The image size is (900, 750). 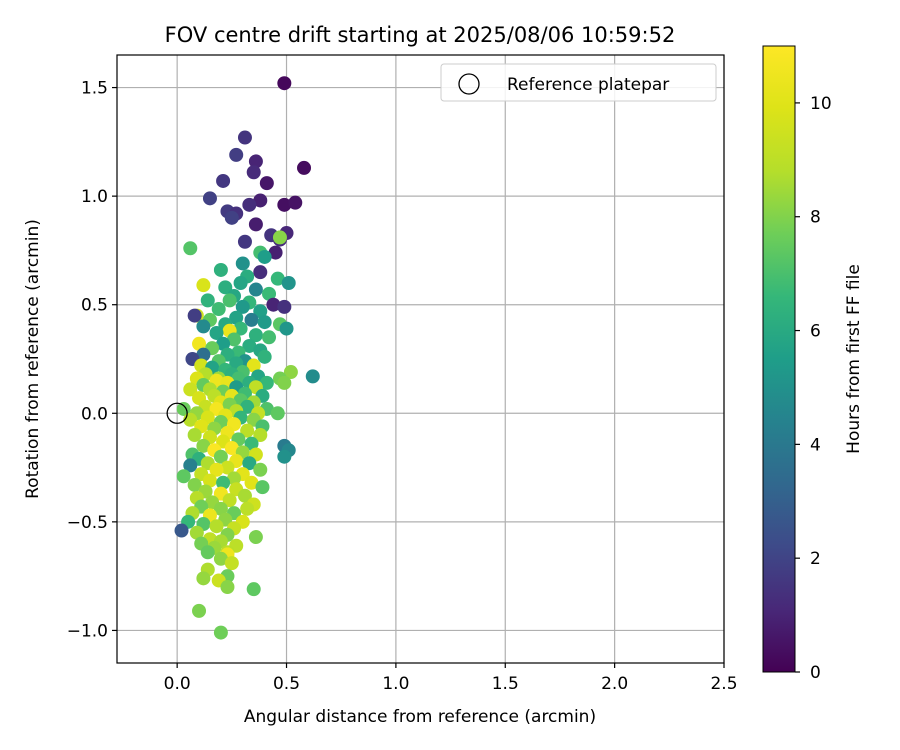 I want to click on y-tick-label: −0.5, so click(x=87, y=523).